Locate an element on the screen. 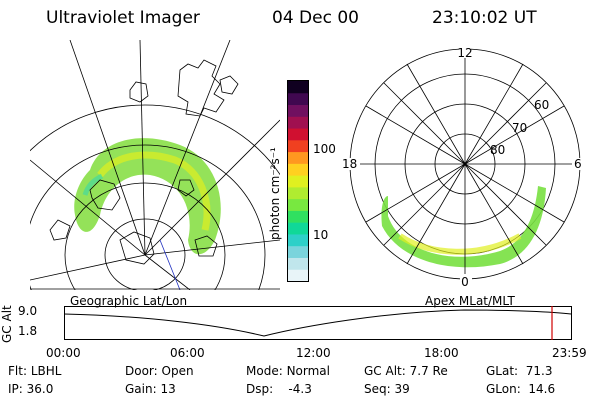  colorbar is located at coordinates (298, 181).